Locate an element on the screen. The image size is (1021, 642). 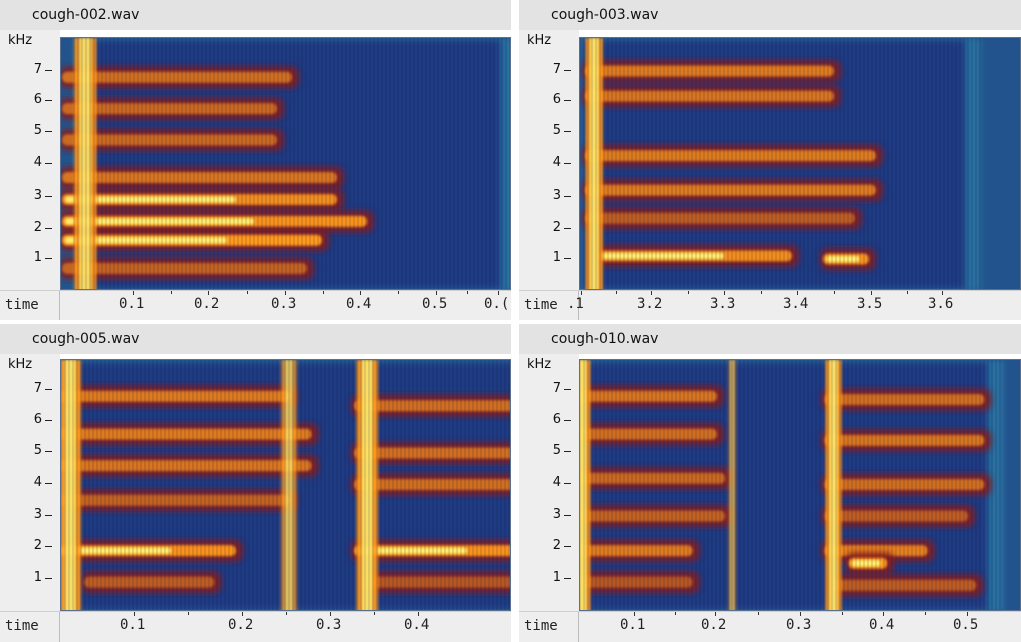
time-tick-label: 0.2 is located at coordinates (714, 625).